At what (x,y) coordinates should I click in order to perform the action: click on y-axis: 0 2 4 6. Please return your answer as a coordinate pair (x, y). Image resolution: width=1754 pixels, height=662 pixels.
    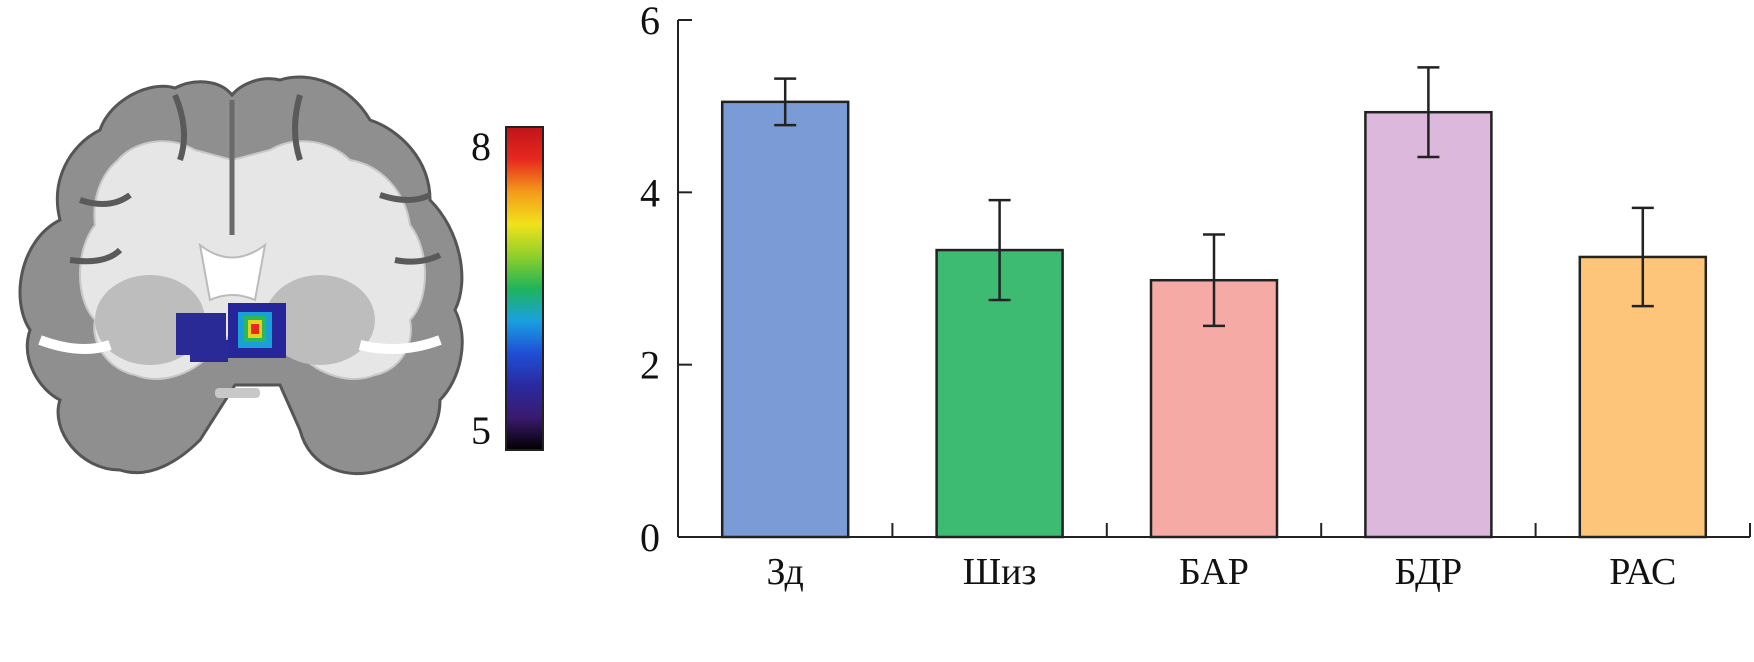
    Looking at the image, I should click on (666, 280).